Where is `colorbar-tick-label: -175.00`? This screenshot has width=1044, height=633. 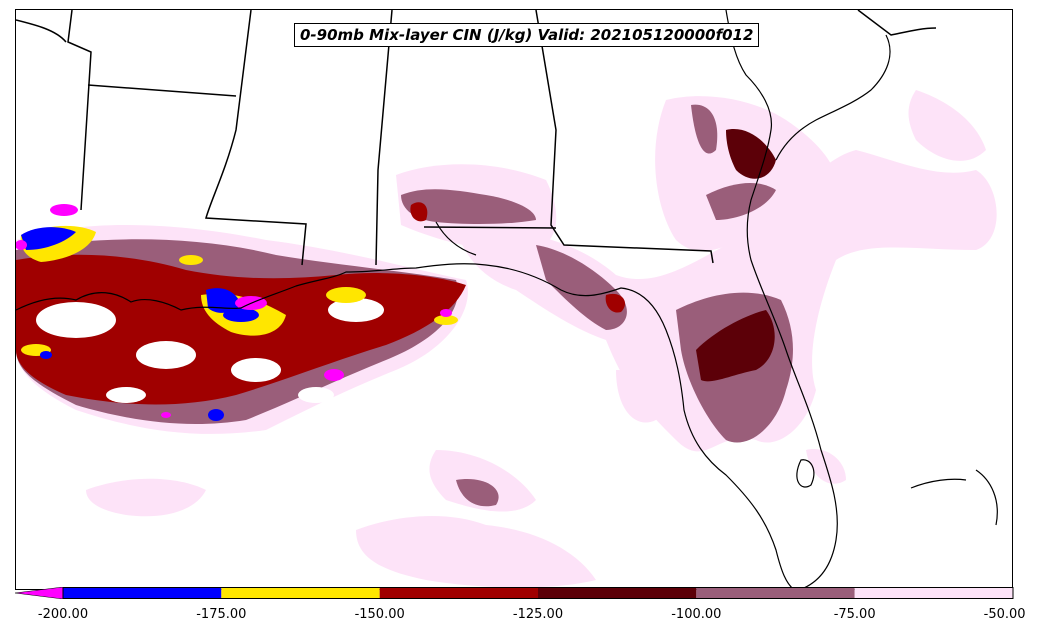
colorbar-tick-label: -175.00 is located at coordinates (221, 614).